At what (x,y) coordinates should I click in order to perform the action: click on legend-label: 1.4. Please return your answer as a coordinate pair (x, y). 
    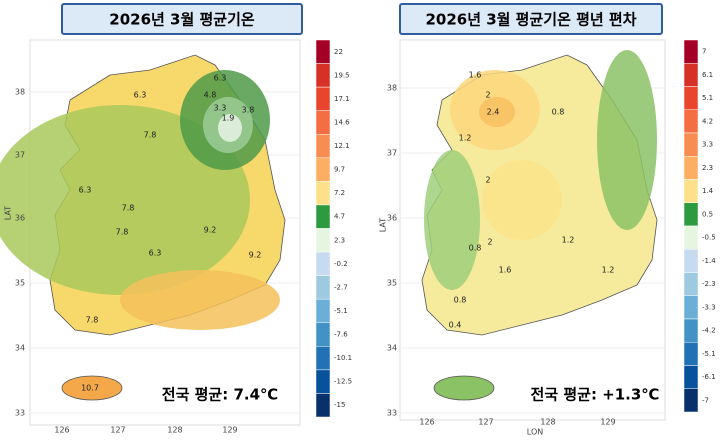
    Looking at the image, I should click on (708, 191).